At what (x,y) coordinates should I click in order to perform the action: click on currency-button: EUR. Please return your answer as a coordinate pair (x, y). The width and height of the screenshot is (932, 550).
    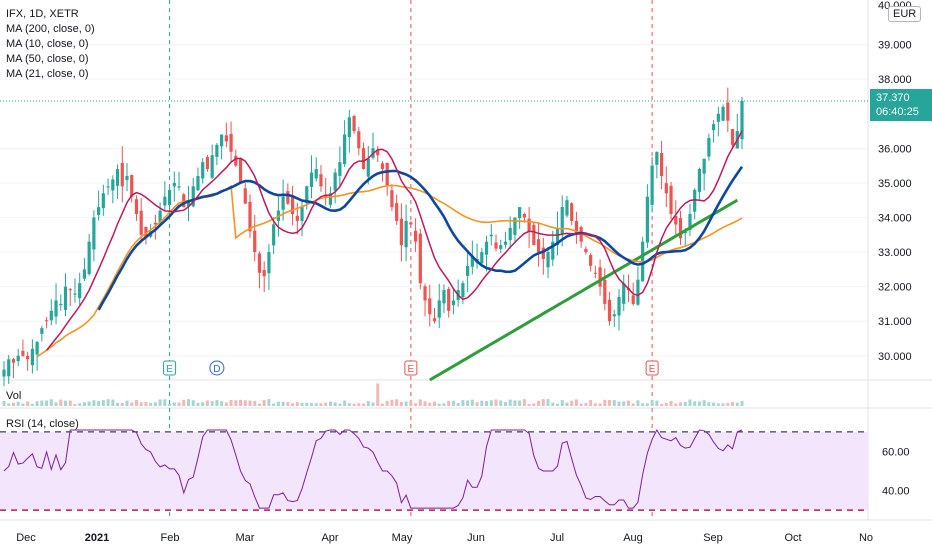
    Looking at the image, I should click on (905, 14).